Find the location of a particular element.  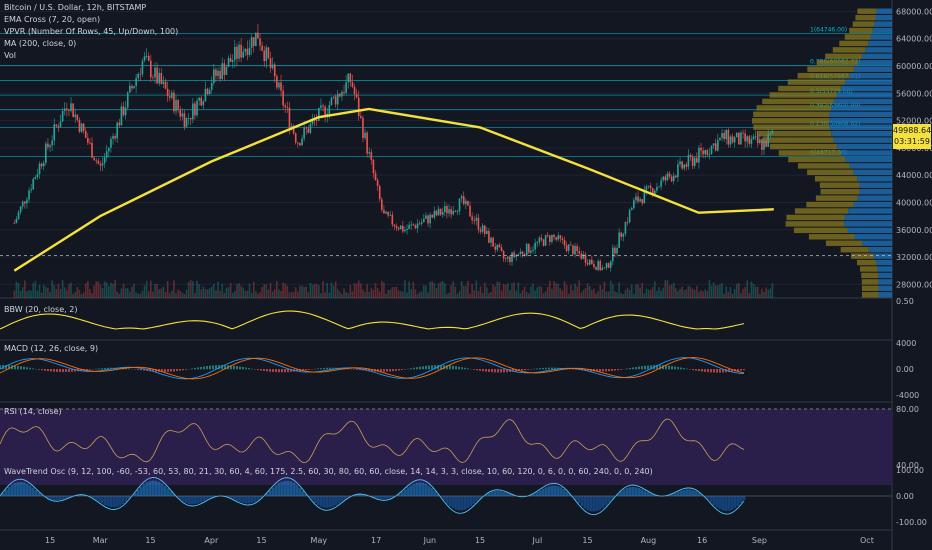

ema-indicator-label: EMA Cross (7, 20, open) is located at coordinates (52, 19).